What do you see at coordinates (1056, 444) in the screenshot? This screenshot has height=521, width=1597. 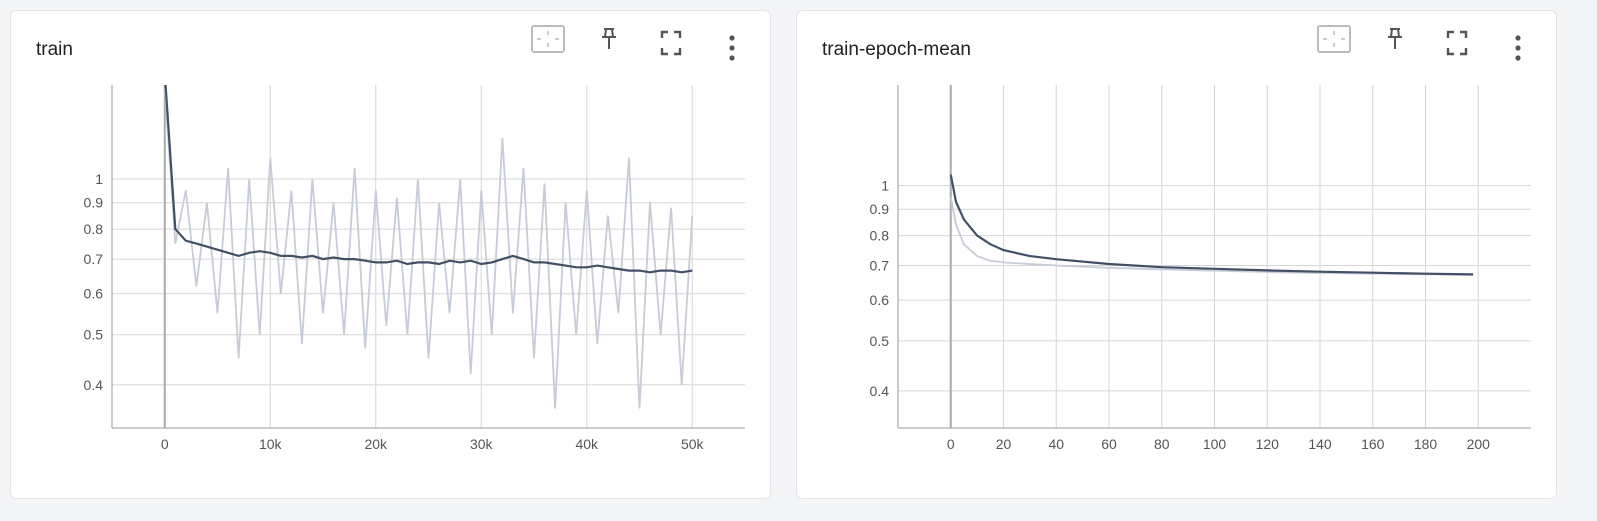 I see `x-tick-label: 40` at bounding box center [1056, 444].